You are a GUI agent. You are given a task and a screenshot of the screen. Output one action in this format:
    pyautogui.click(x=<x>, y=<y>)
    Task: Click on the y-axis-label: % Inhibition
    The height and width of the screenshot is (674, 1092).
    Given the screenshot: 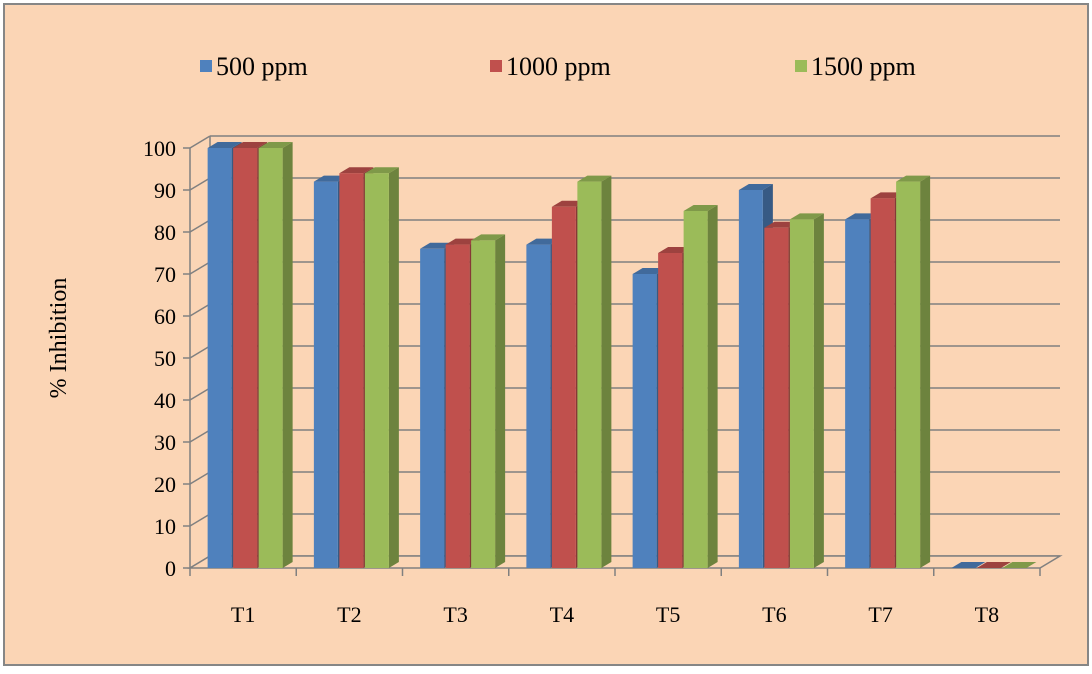 What is the action you would take?
    pyautogui.click(x=59, y=338)
    